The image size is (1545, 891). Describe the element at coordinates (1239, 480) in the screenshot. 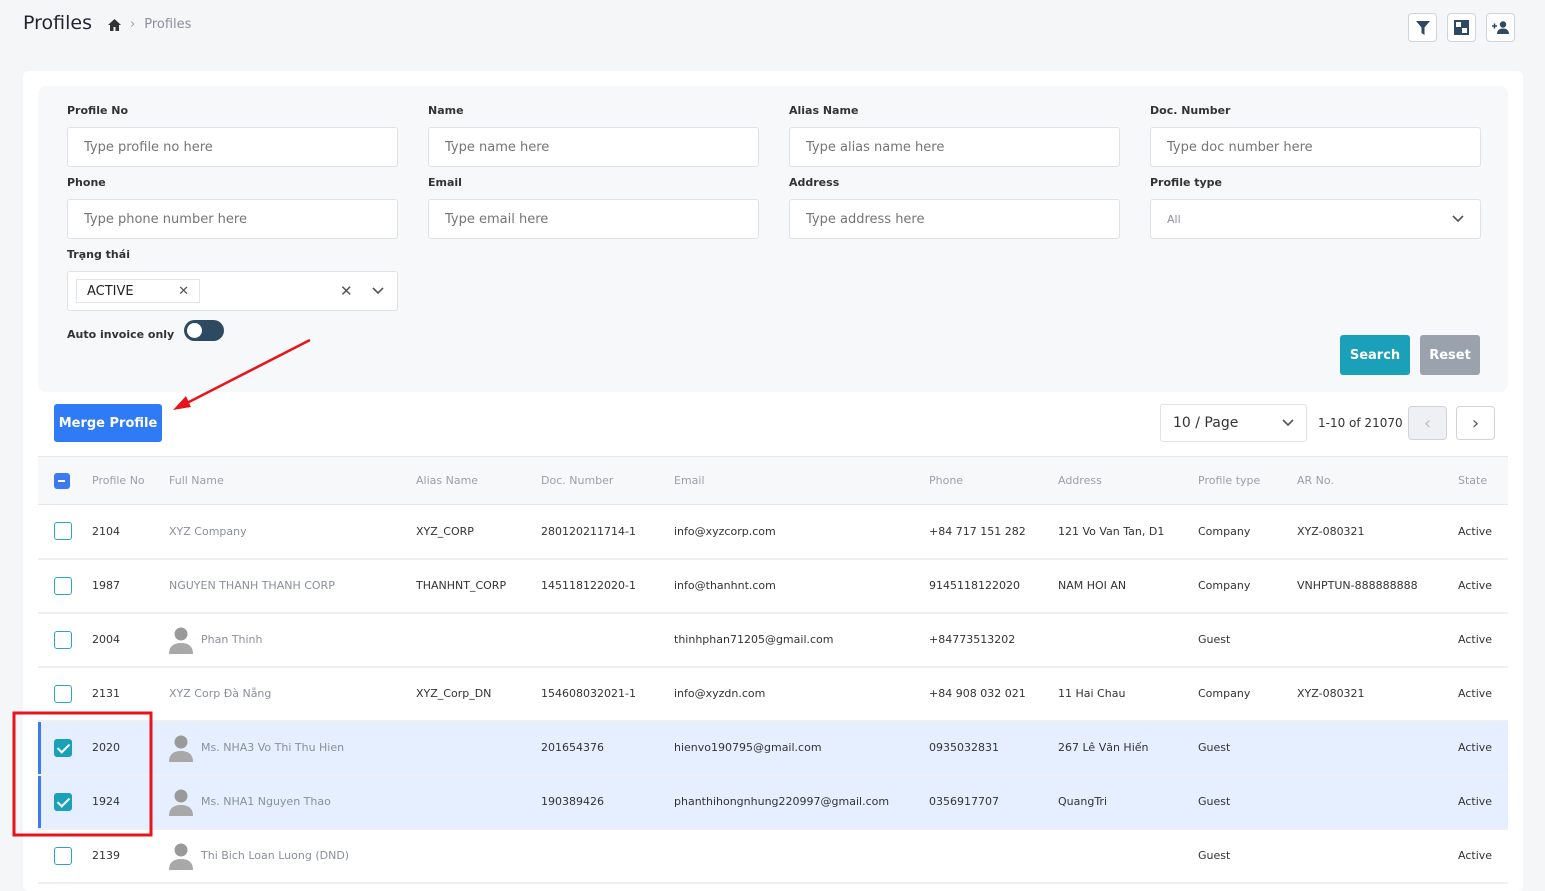

I see `column-header: Profile type` at that location.